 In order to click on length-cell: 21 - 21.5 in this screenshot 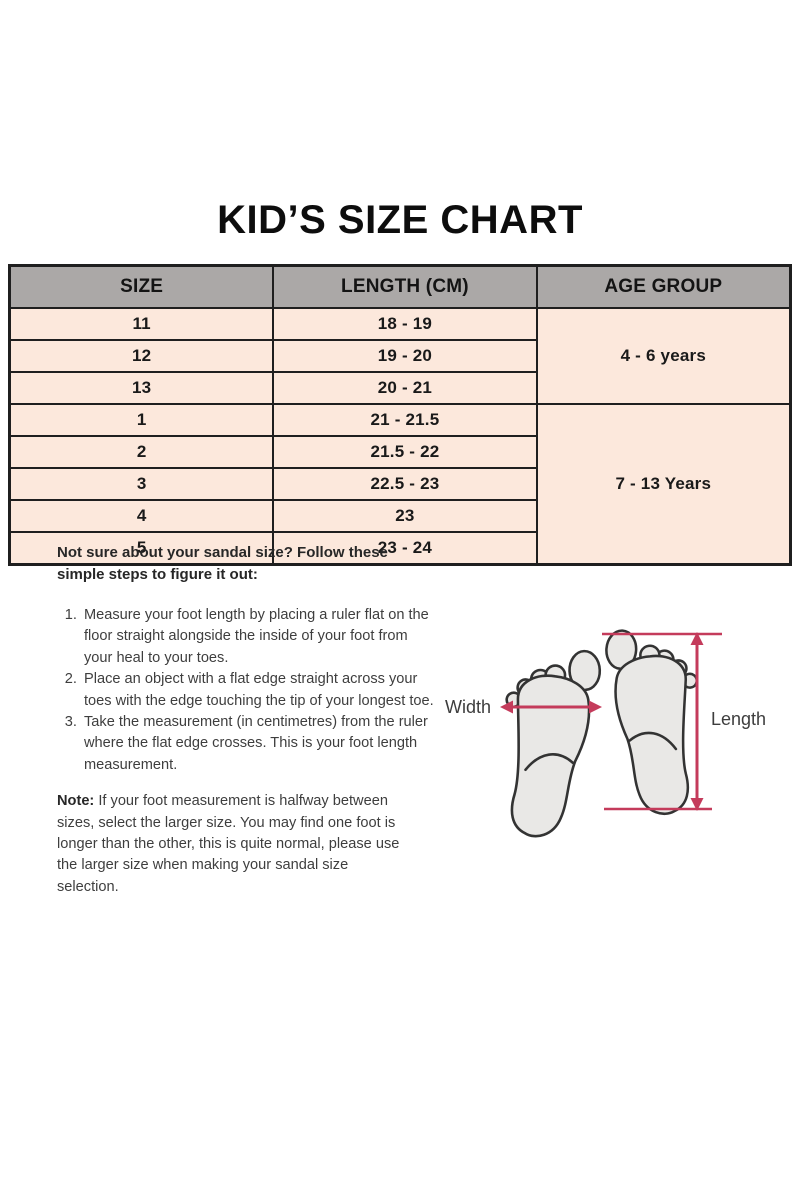, I will do `click(405, 420)`.